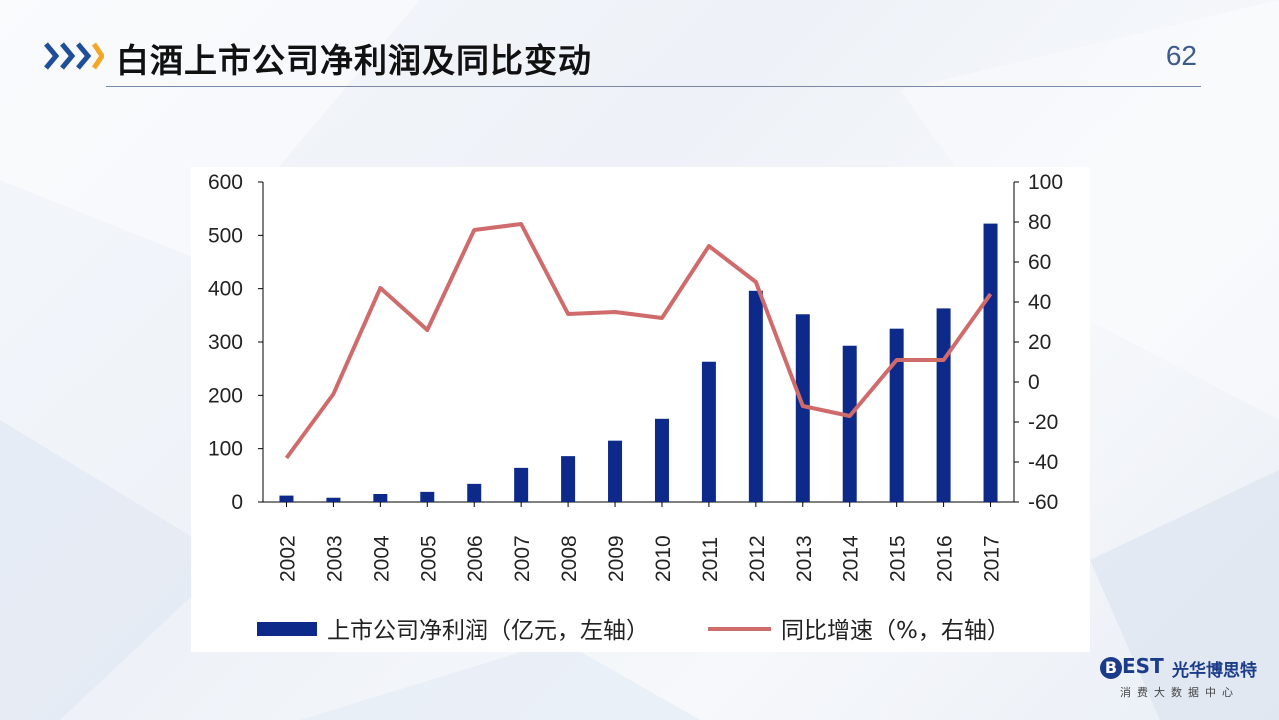  What do you see at coordinates (663, 558) in the screenshot?
I see `x-tick-label: 2010` at bounding box center [663, 558].